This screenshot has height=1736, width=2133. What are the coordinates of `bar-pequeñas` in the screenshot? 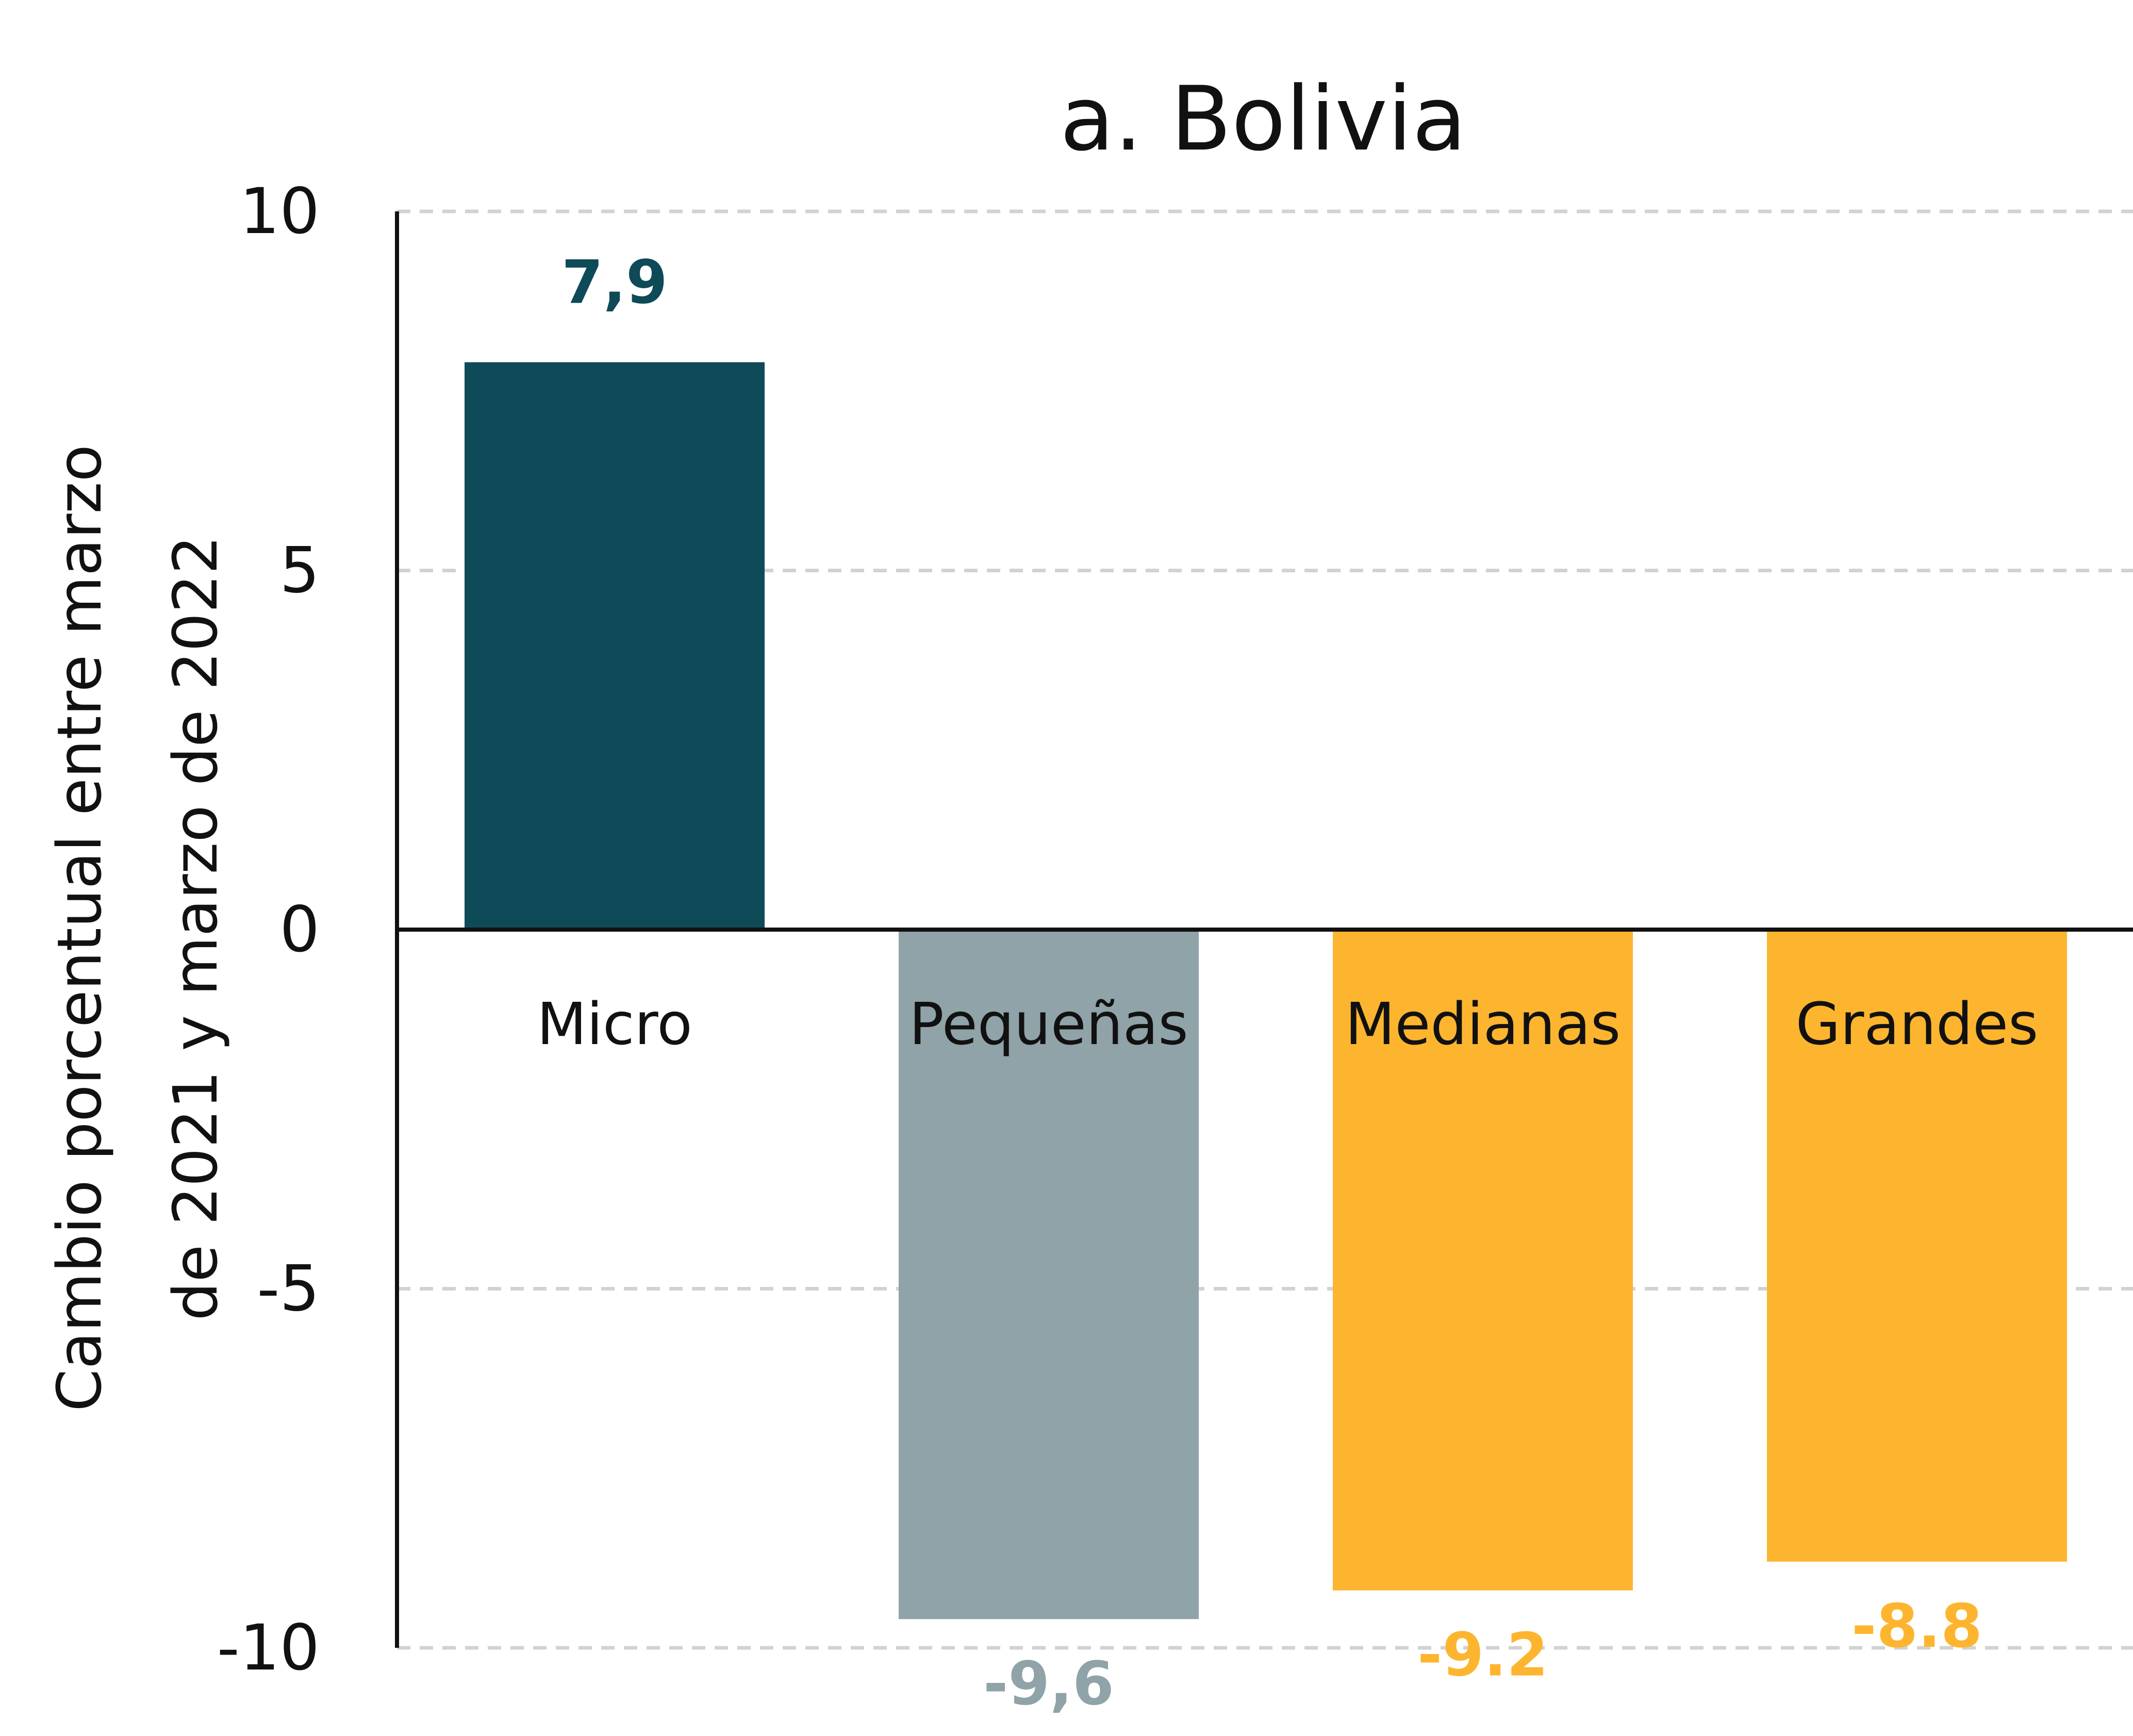 It's located at (1049, 1274).